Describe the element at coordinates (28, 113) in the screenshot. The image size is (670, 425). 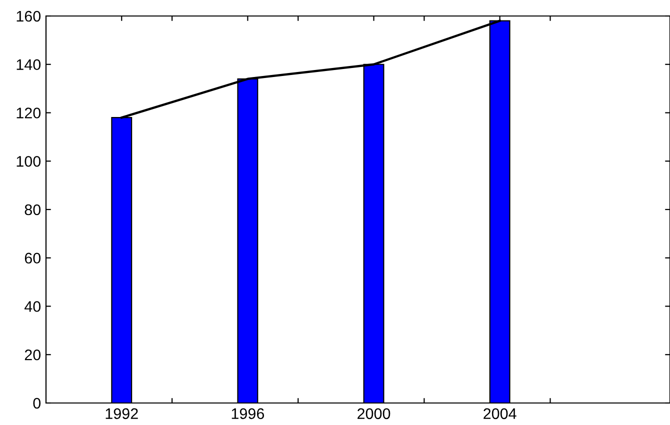
I see `y-tick-label: 120` at that location.